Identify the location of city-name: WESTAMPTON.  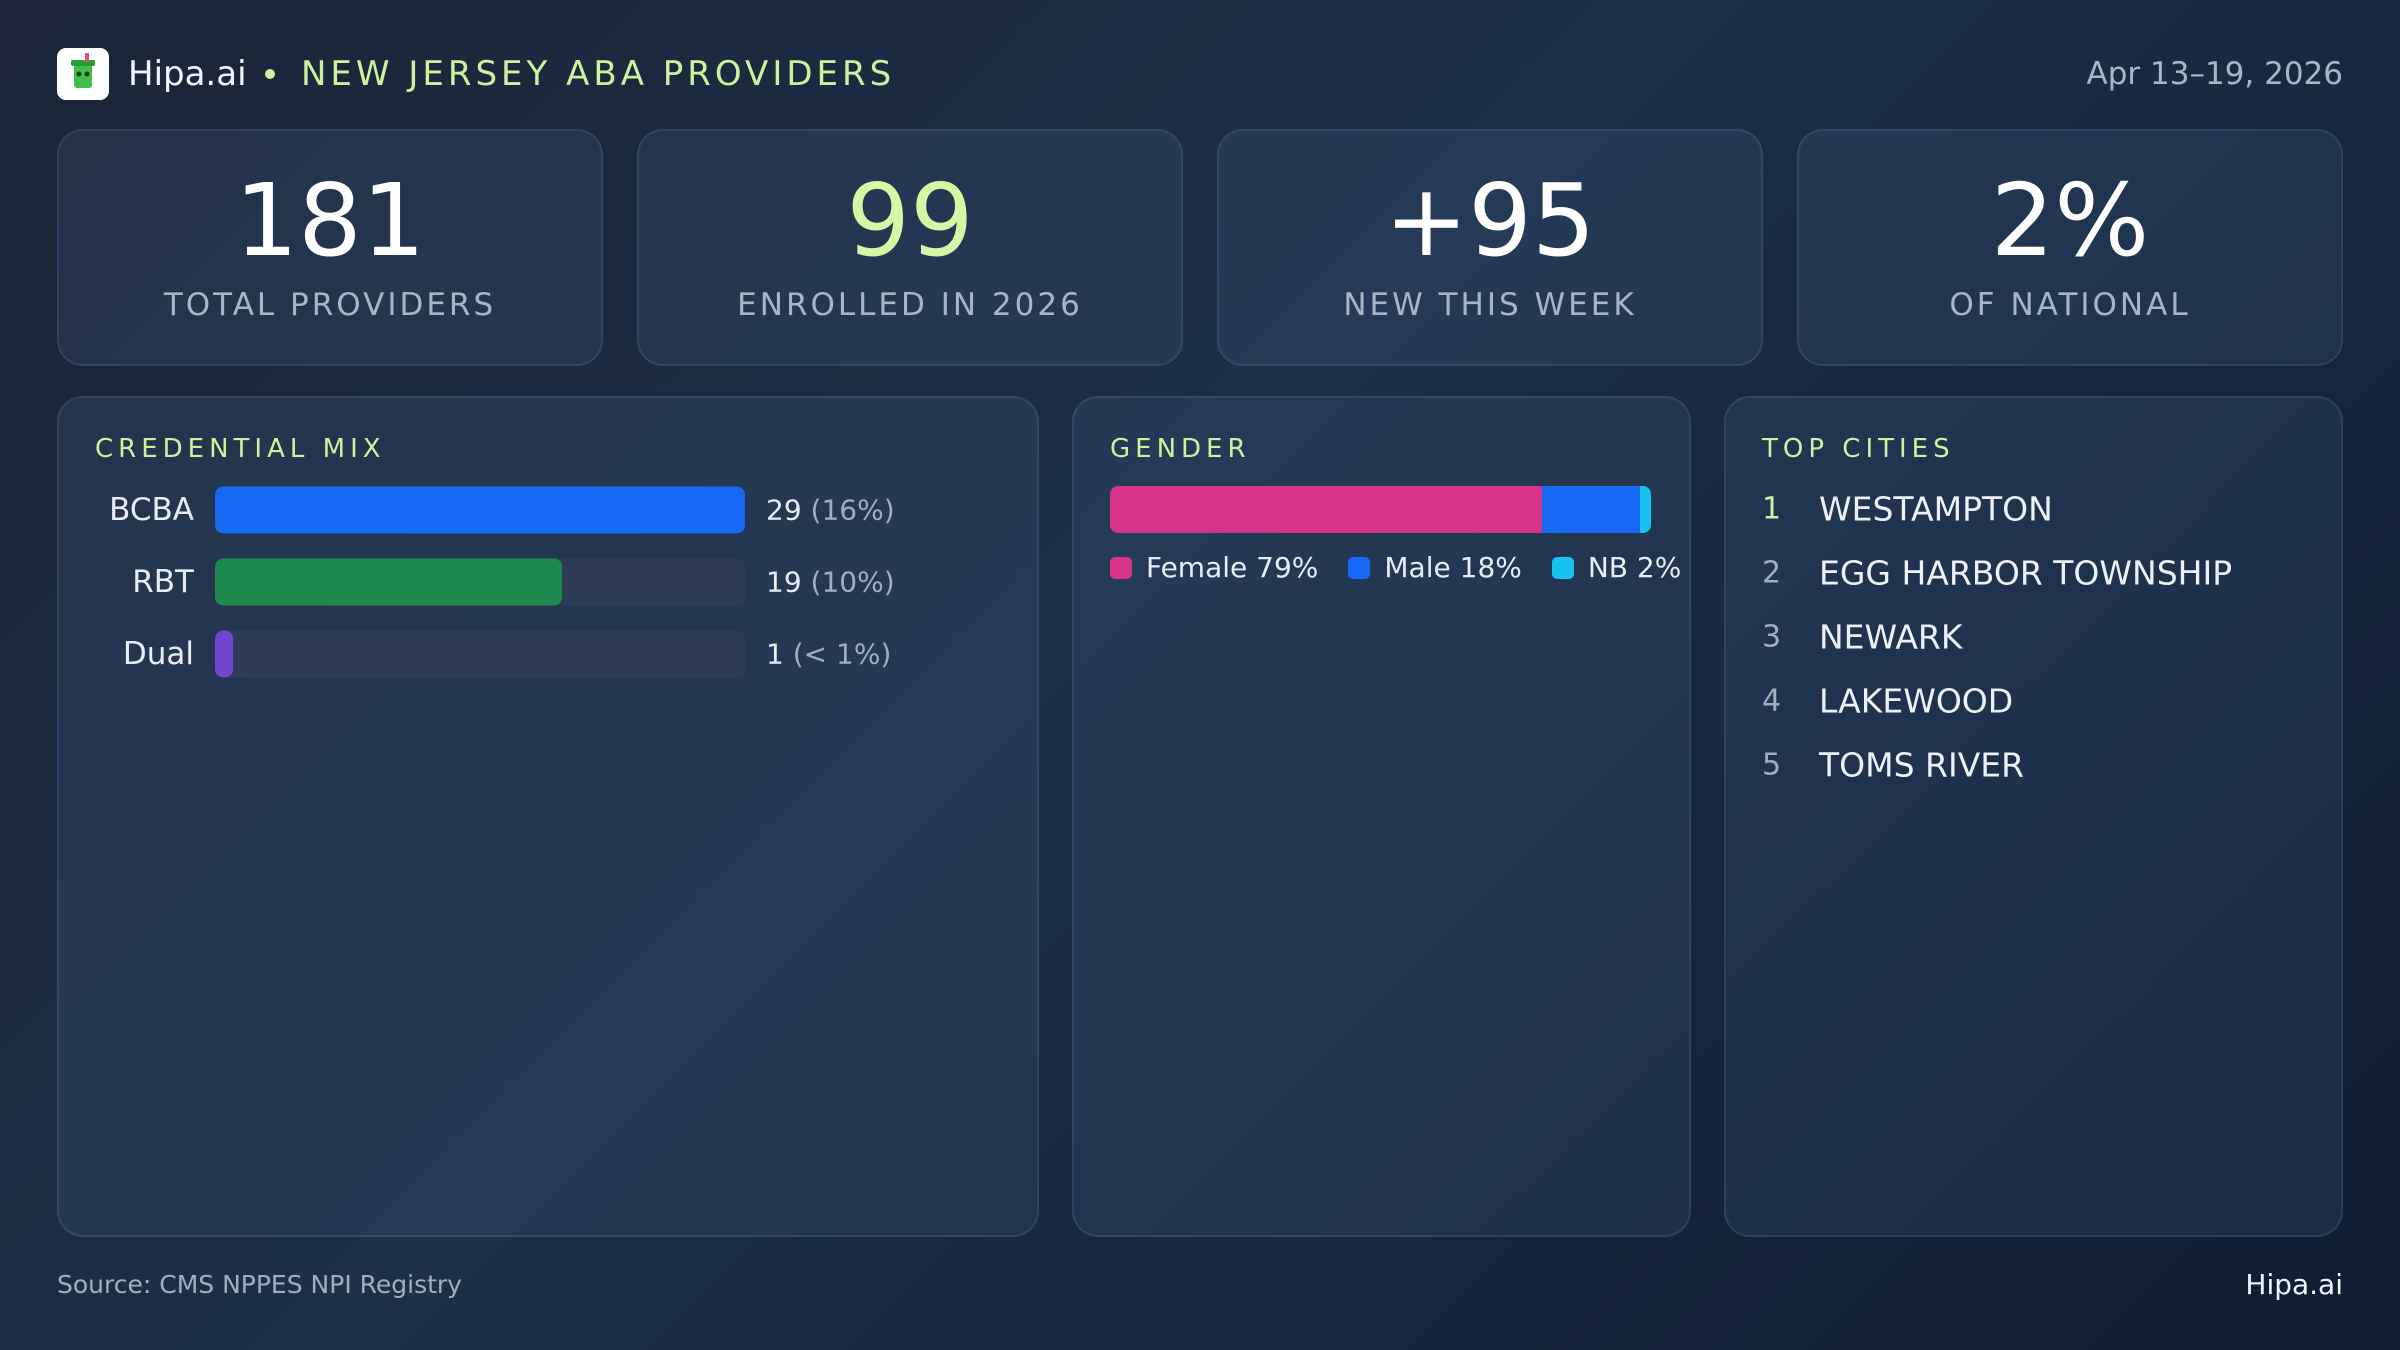
(1936, 509).